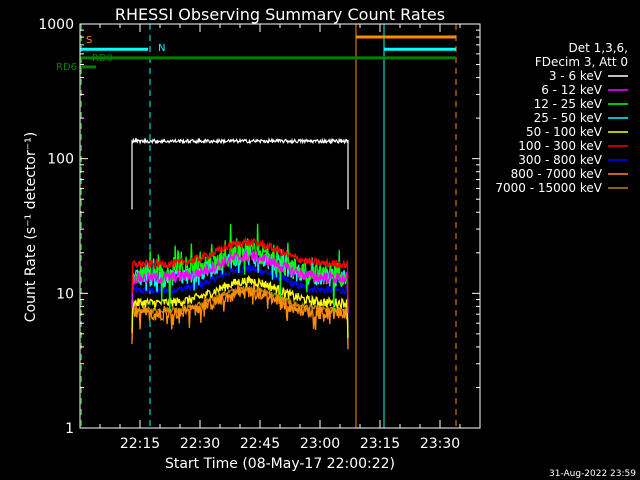 Image resolution: width=640 pixels, height=480 pixels. I want to click on x-axis-label: Start Time (08-May-17 22:00:22), so click(280, 464).